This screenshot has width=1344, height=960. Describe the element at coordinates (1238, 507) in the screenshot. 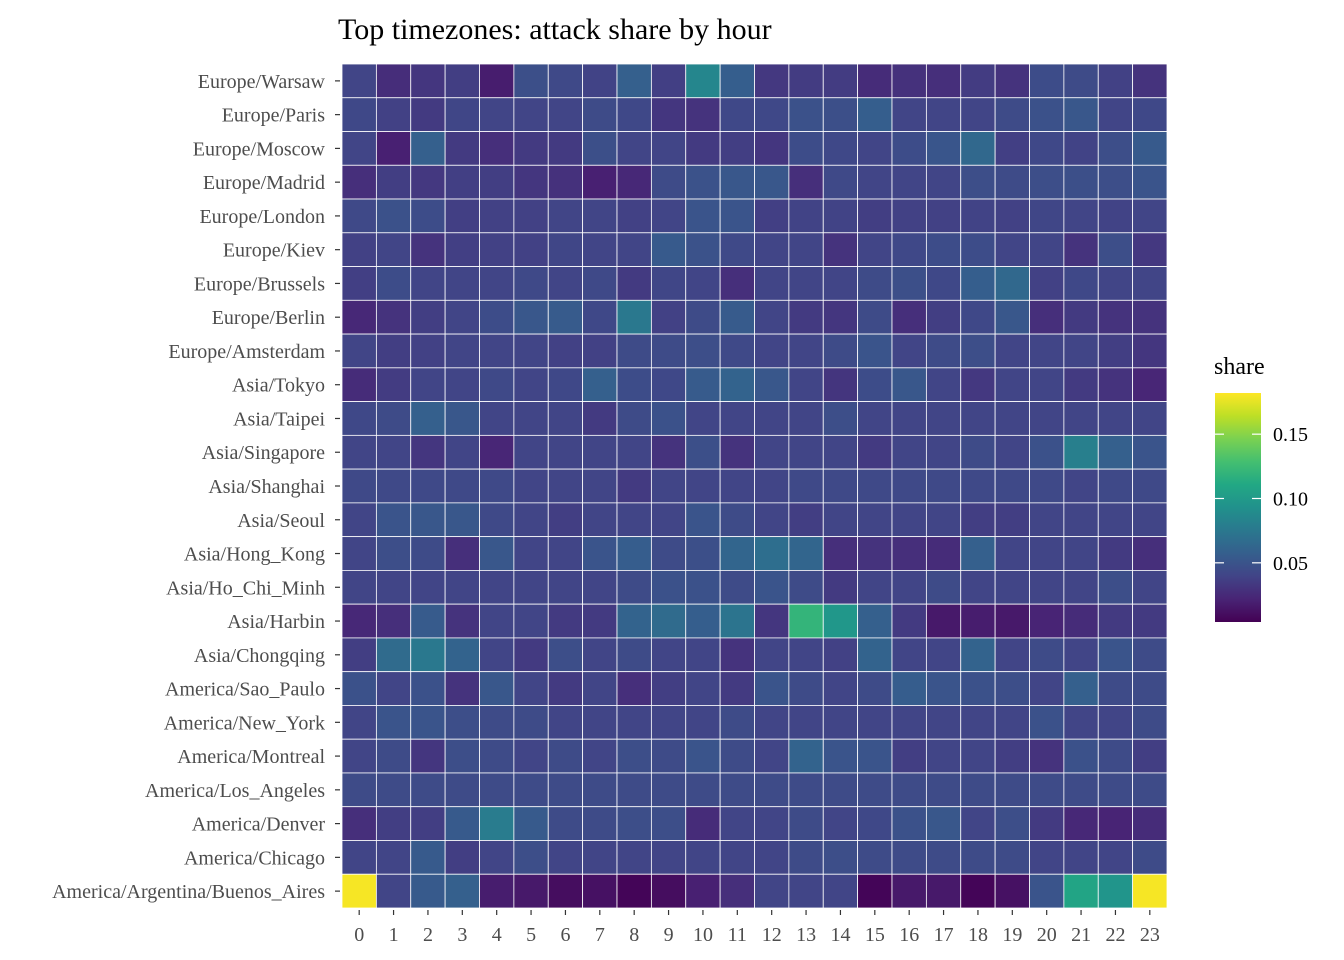

I see `legend-colorbar` at that location.